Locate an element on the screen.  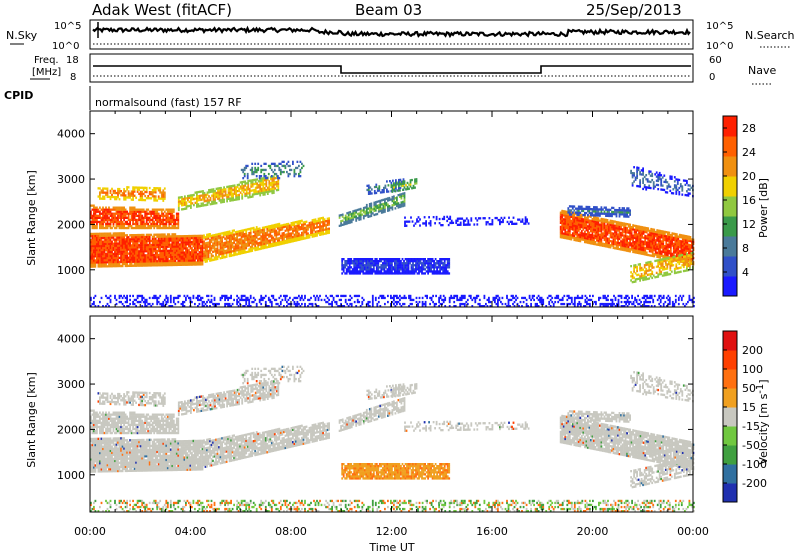
nave-label: Nave is located at coordinates (762, 70).